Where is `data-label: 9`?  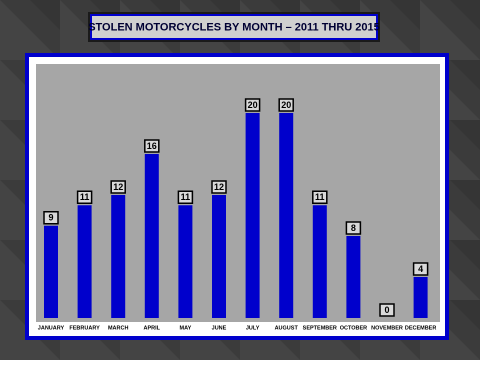
data-label: 9 is located at coordinates (50, 218).